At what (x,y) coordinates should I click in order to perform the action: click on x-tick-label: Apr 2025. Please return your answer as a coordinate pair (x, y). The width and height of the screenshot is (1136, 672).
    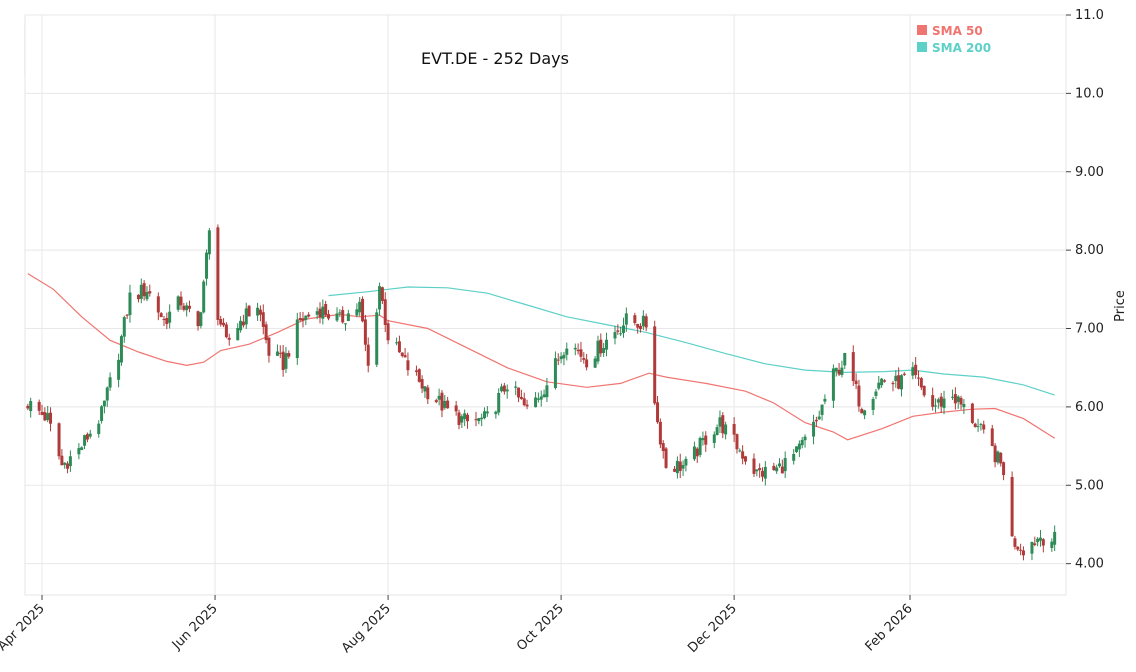
    Looking at the image, I should click on (24, 627).